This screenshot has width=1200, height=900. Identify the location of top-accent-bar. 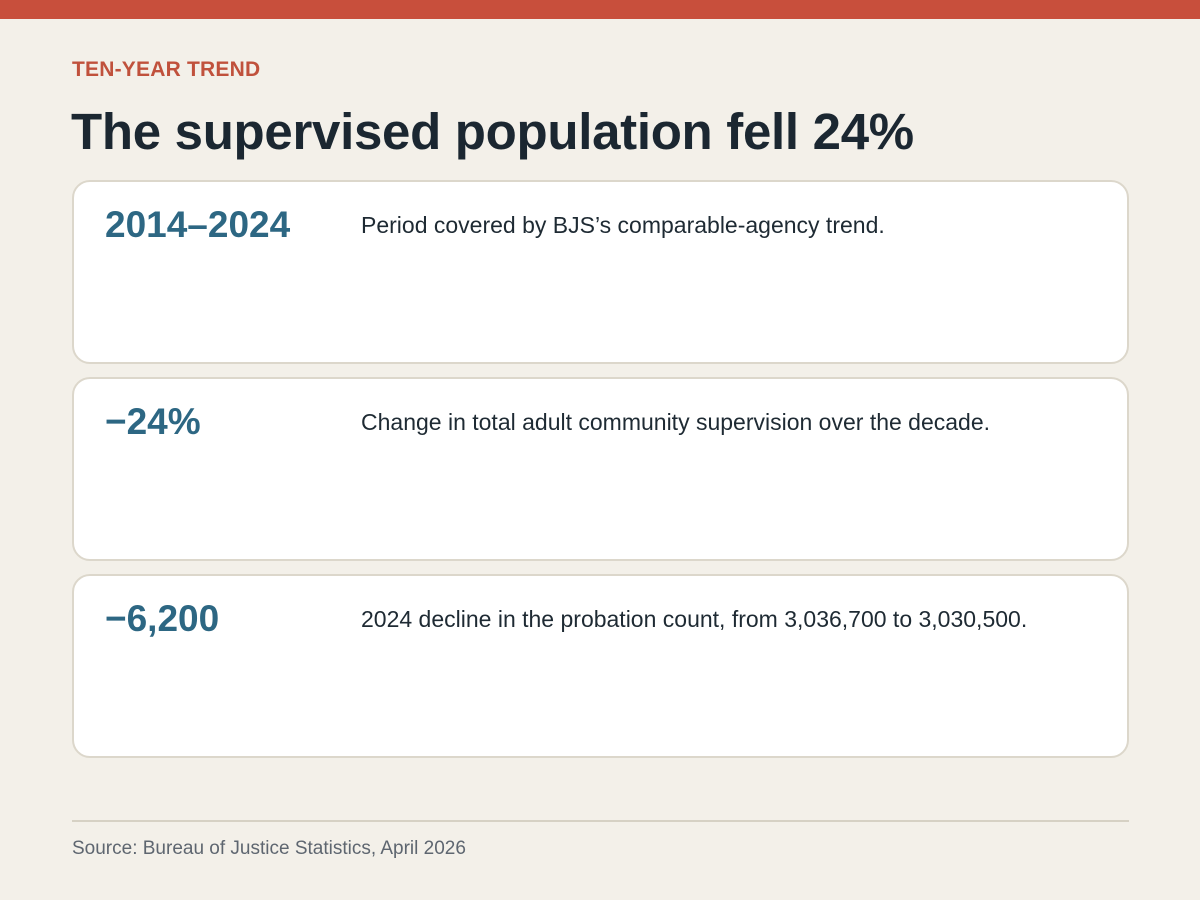
(600, 9).